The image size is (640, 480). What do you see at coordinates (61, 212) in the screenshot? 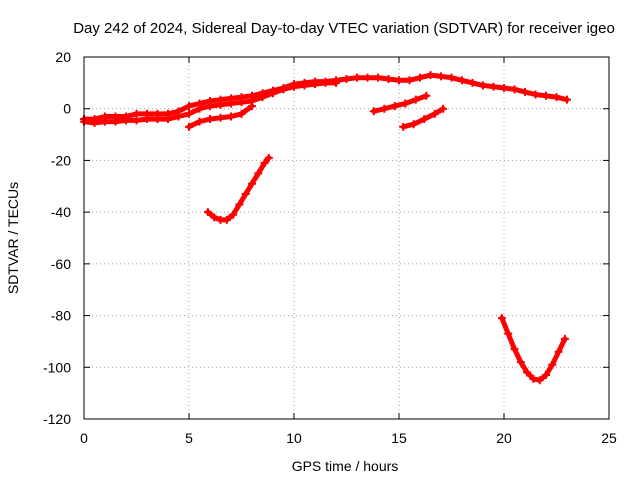
I see `y-tick-label: -40` at bounding box center [61, 212].